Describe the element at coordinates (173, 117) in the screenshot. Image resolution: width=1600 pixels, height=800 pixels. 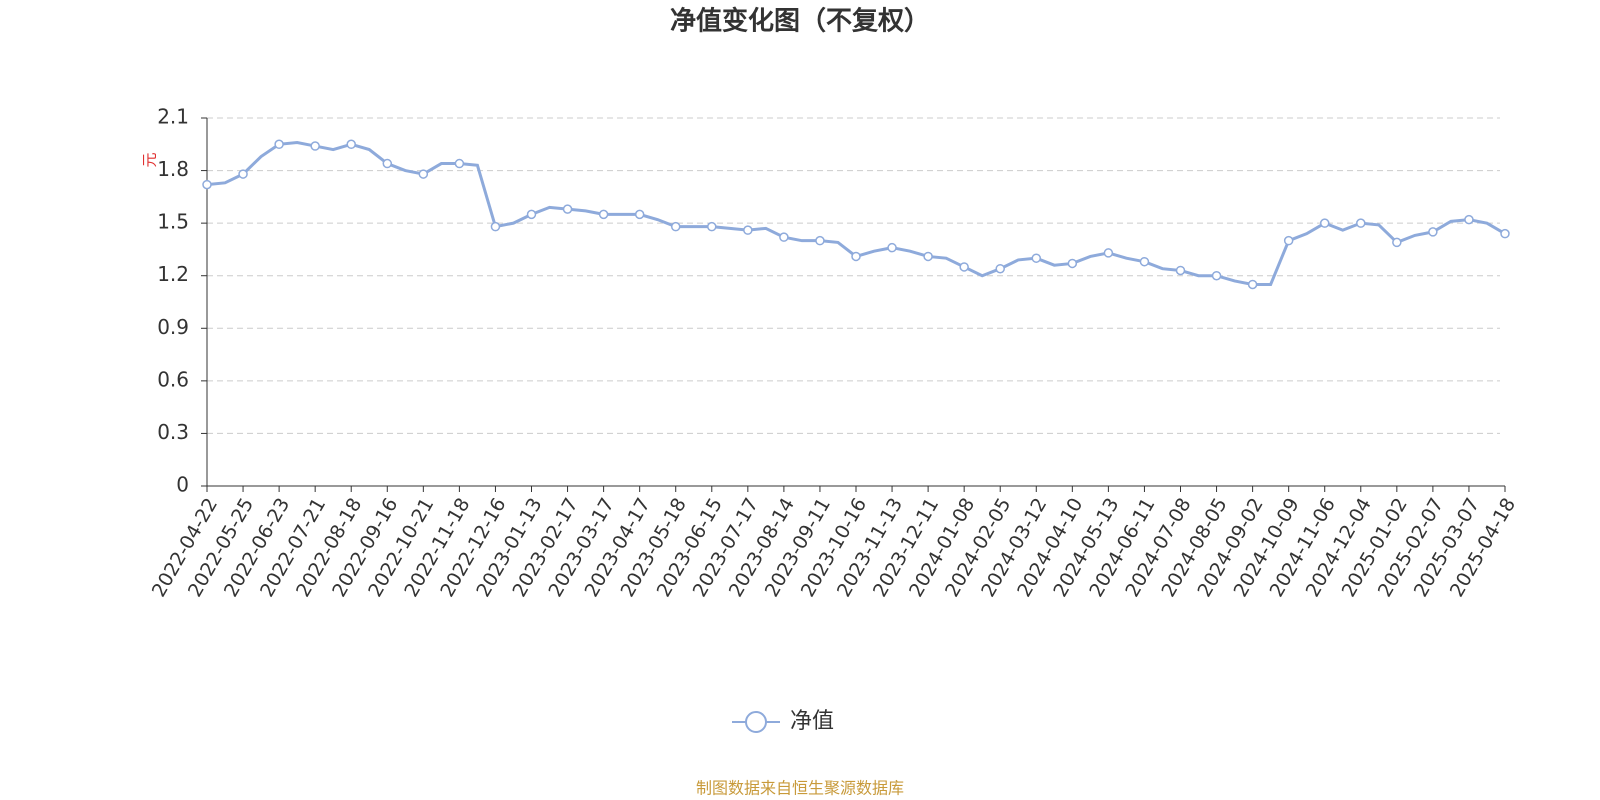
I see `y-tick-label: 2.1` at that location.